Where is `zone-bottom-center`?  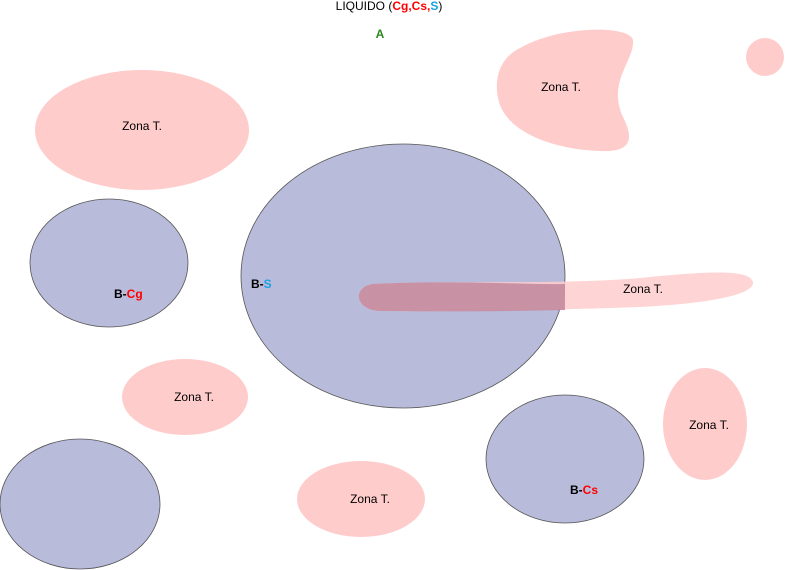
zone-bottom-center is located at coordinates (361, 499).